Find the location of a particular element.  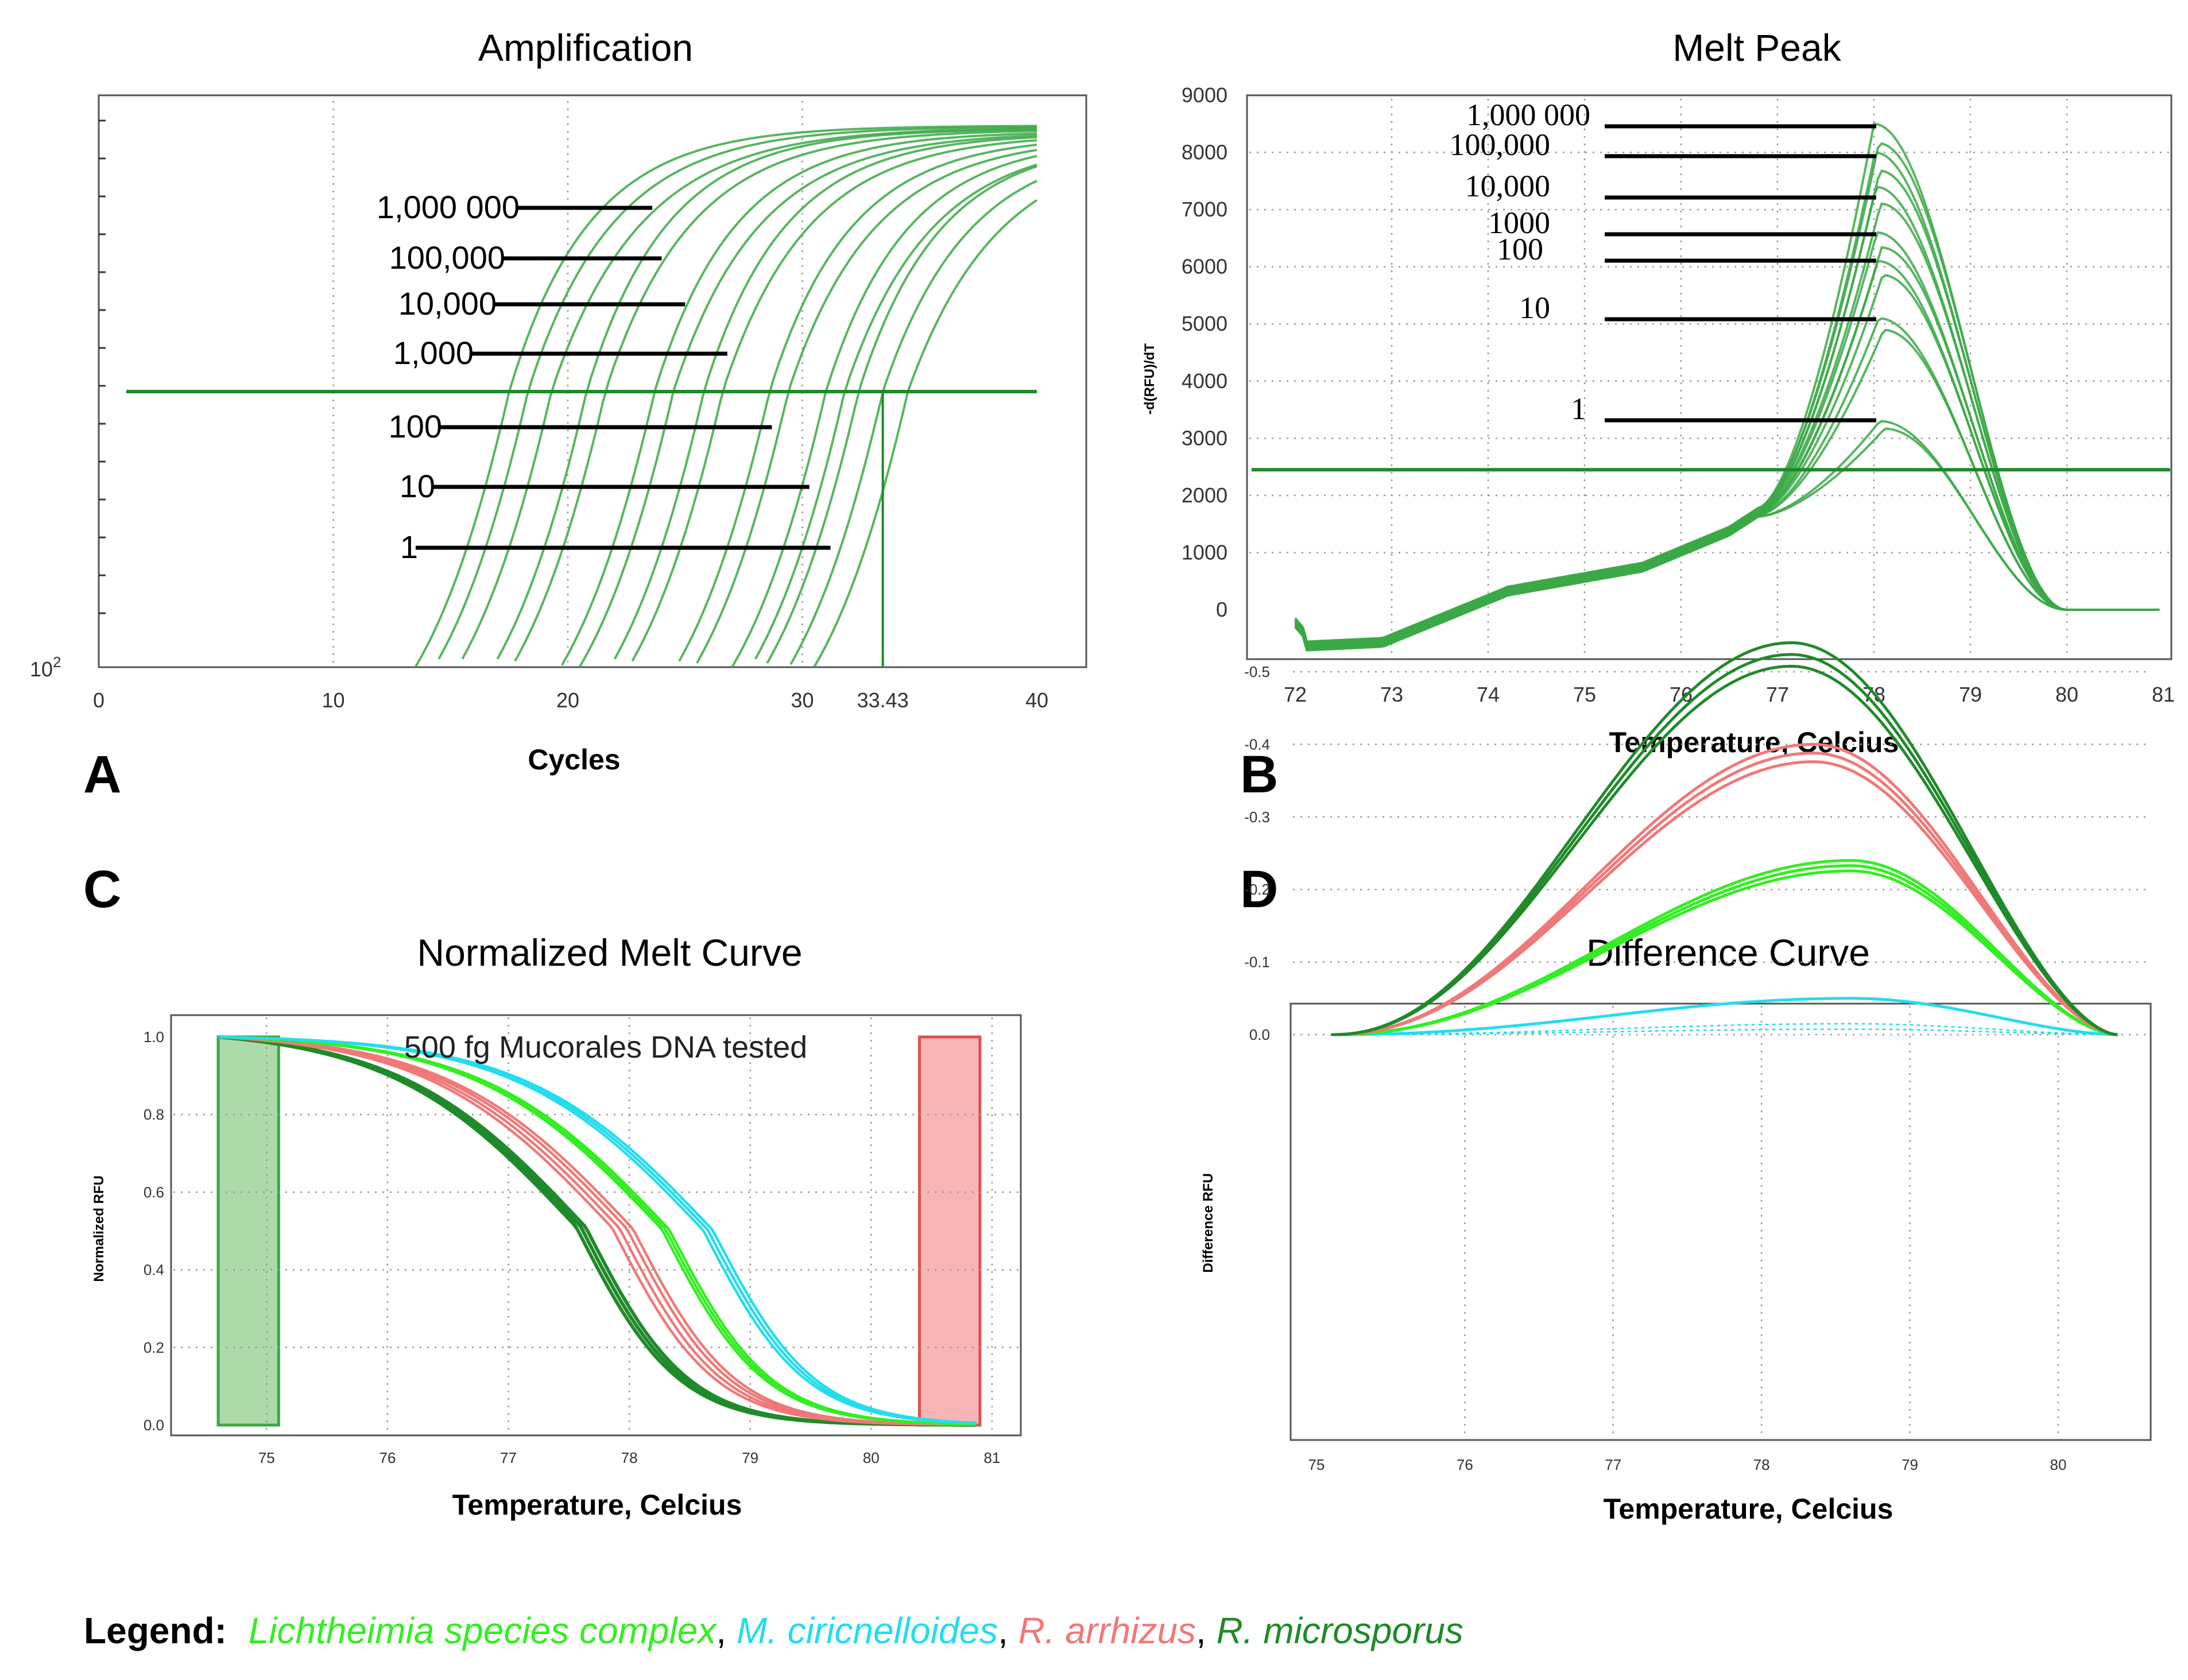

panel-d-plot-frame is located at coordinates (1721, 1221).